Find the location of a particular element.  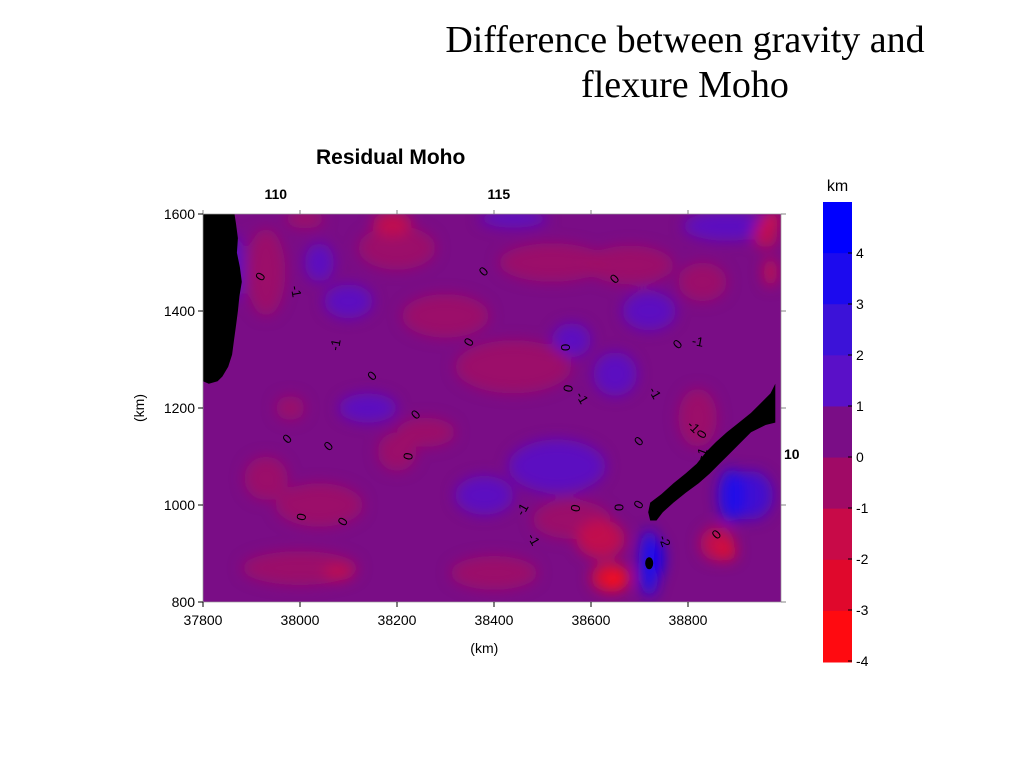

x-tick-label: 38400 is located at coordinates (494, 620).